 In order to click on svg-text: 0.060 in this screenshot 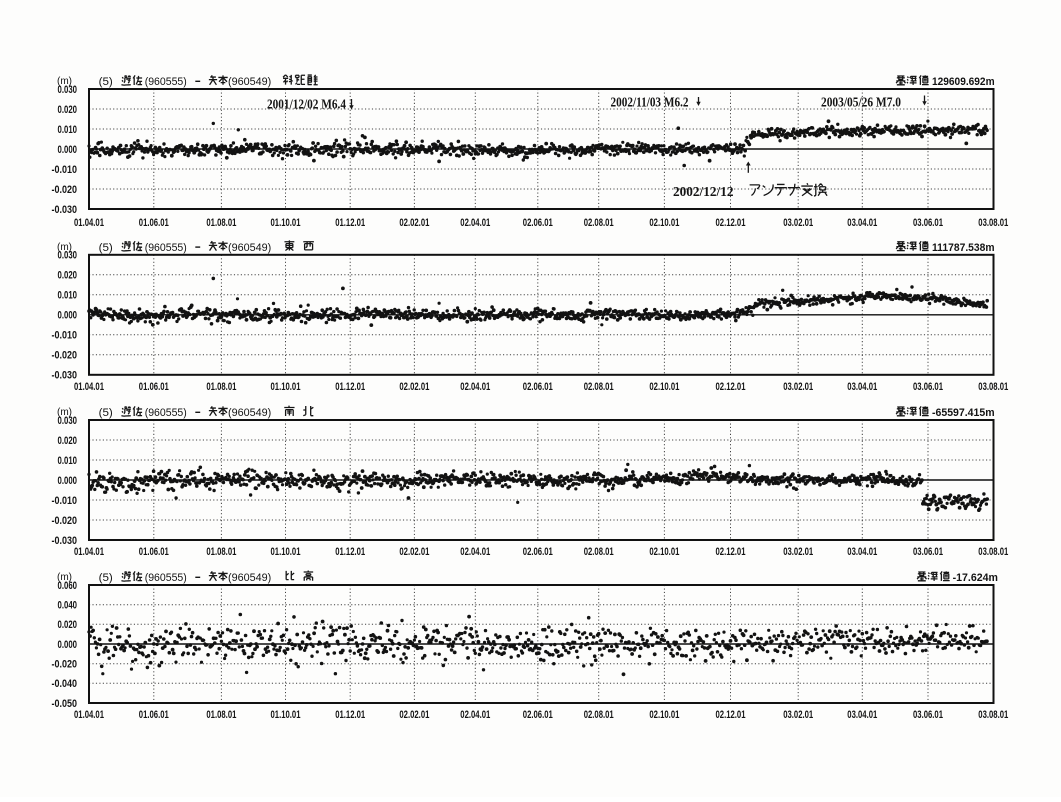, I will do `click(68, 586)`.